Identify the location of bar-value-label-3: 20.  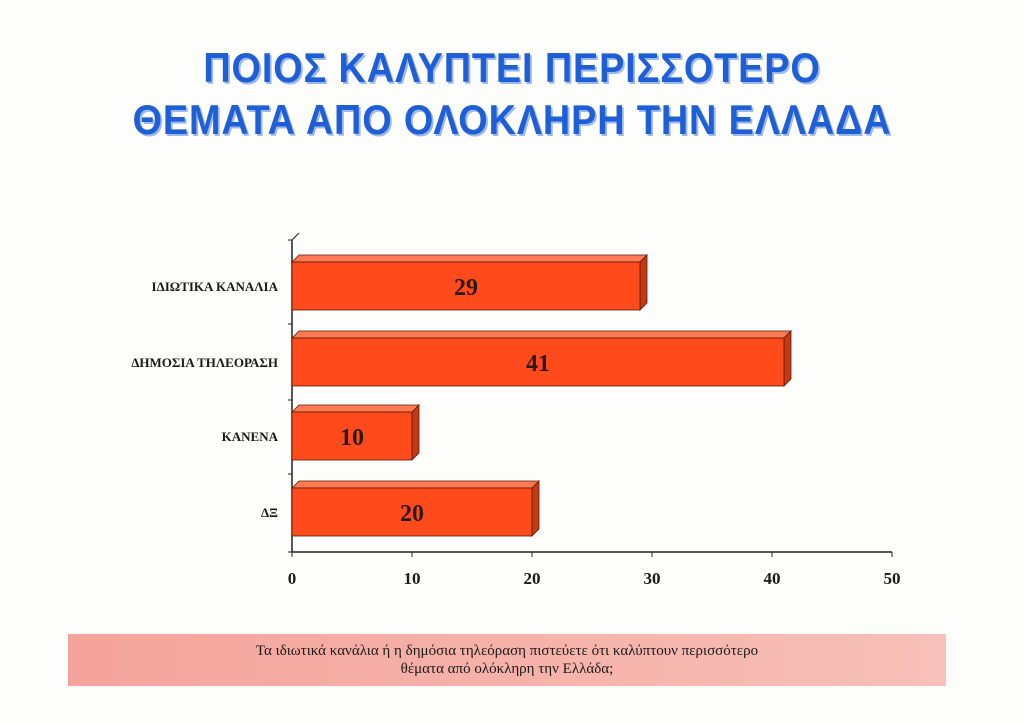
(412, 514).